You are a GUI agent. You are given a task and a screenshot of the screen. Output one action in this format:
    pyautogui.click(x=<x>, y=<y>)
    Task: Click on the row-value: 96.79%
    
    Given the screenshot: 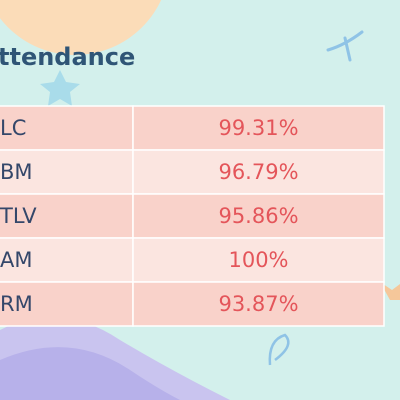 What is the action you would take?
    pyautogui.click(x=258, y=172)
    